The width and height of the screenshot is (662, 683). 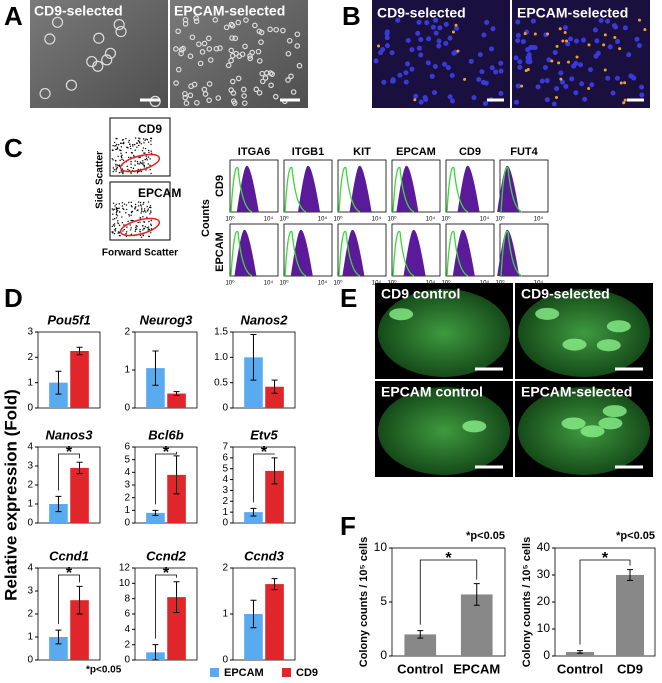 I want to click on y-axis-label: Colony counts / 10⁵ cells, so click(x=364, y=602).